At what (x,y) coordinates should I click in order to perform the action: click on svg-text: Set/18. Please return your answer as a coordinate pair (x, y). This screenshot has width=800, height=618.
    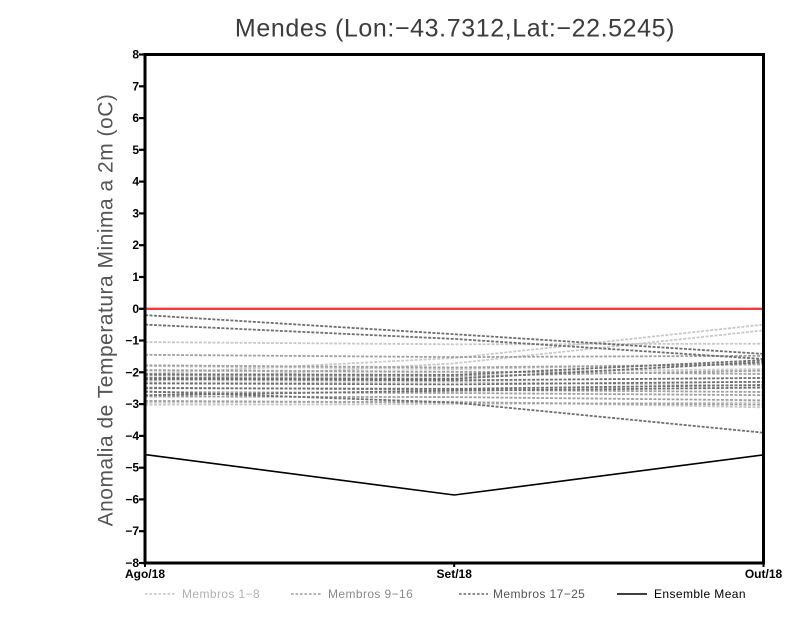
    Looking at the image, I should click on (455, 574).